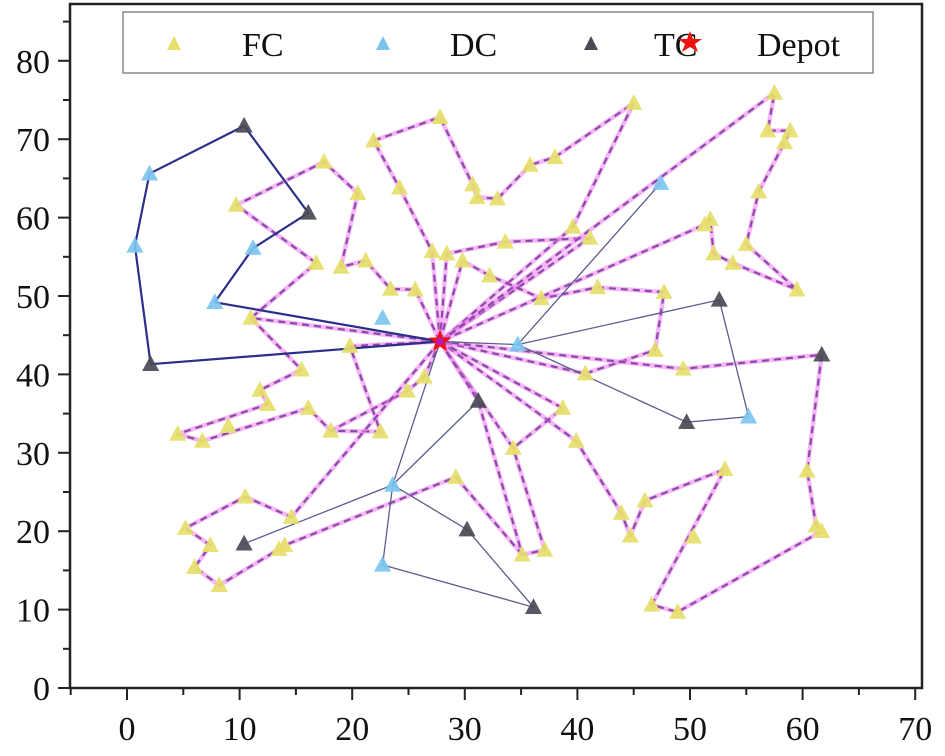  What do you see at coordinates (690, 729) in the screenshot?
I see `x-tick-label: 50` at bounding box center [690, 729].